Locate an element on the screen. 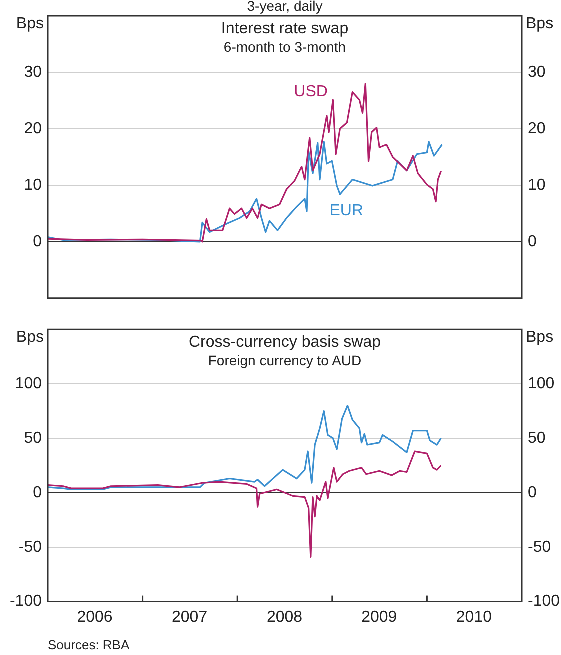 Image resolution: width=561 pixels, height=655 pixels. series-label: USD is located at coordinates (311, 92).